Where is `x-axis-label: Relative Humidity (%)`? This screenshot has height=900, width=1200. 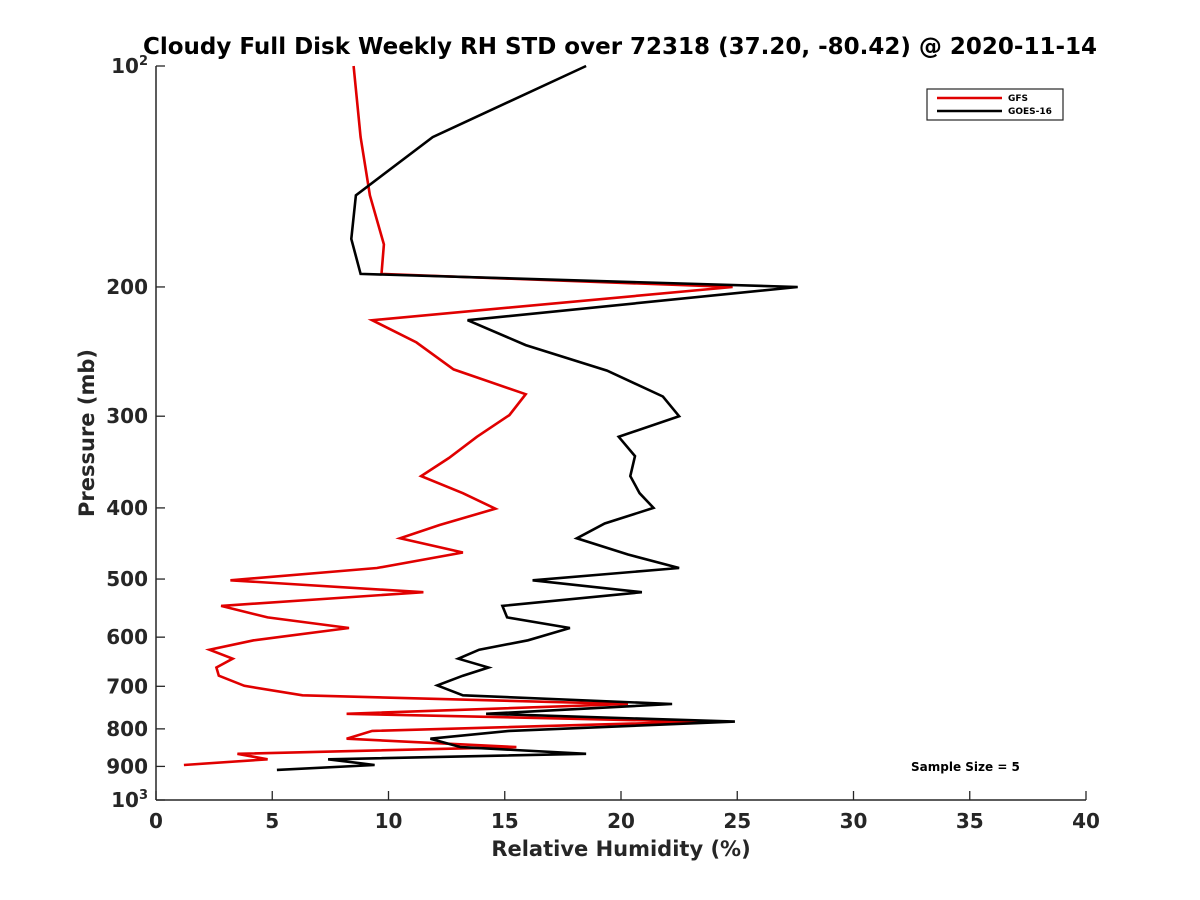
x-axis-label: Relative Humidity (%) is located at coordinates (620, 849).